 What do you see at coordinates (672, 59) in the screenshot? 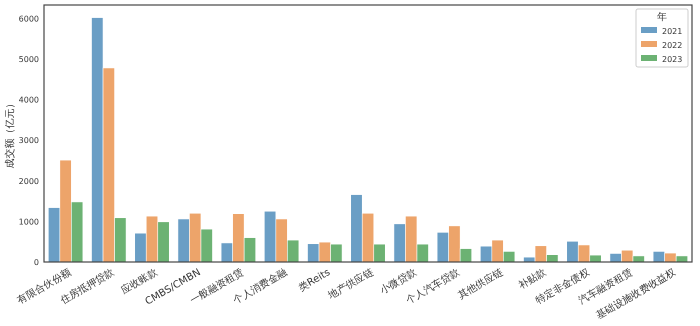
I see `legend-label: 2023` at bounding box center [672, 59].